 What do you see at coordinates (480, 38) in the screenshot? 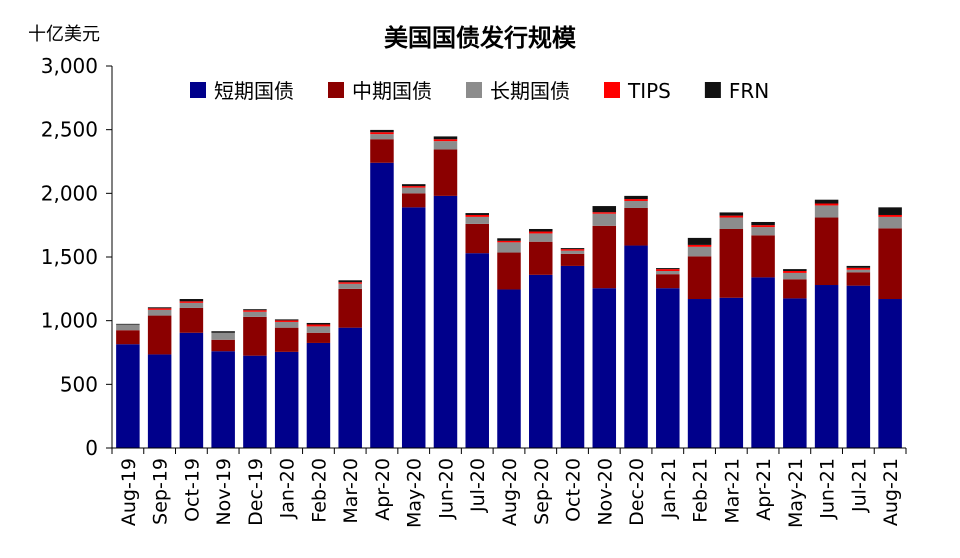
I see `chart-title: 美国国债发行规模` at bounding box center [480, 38].